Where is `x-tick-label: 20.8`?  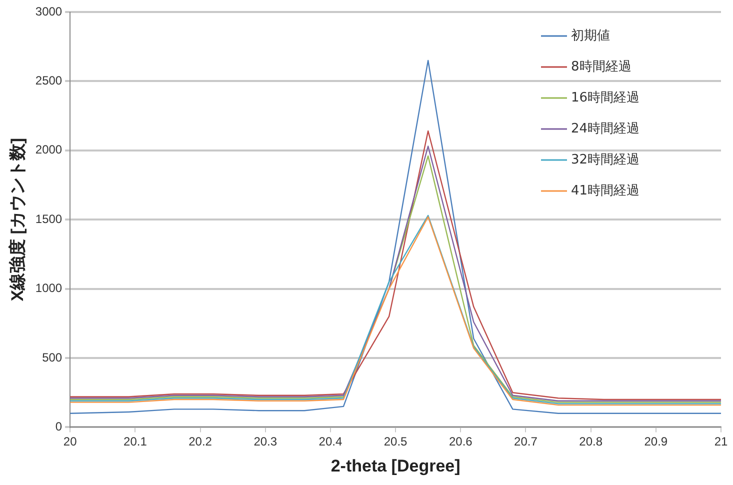
x-tick-label: 20.8 is located at coordinates (591, 441).